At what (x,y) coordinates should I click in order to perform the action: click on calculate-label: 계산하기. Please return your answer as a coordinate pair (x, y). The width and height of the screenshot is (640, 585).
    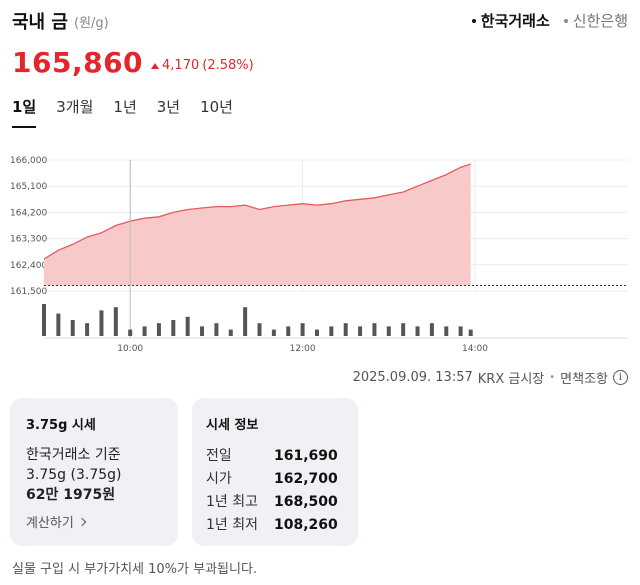
    Looking at the image, I should click on (50, 523).